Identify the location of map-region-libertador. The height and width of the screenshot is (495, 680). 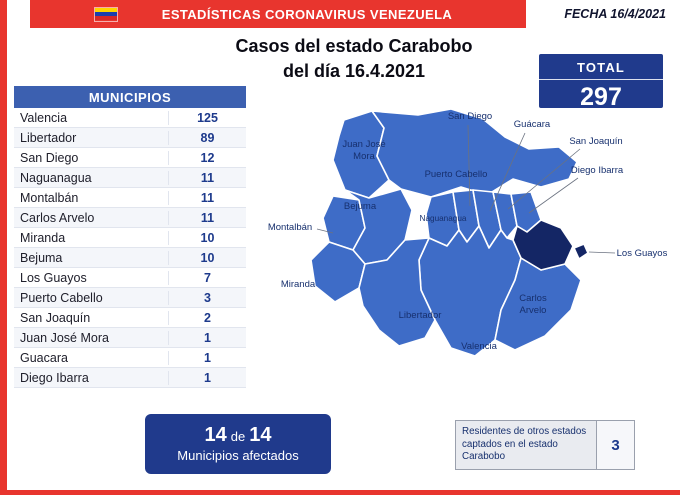
(397, 292).